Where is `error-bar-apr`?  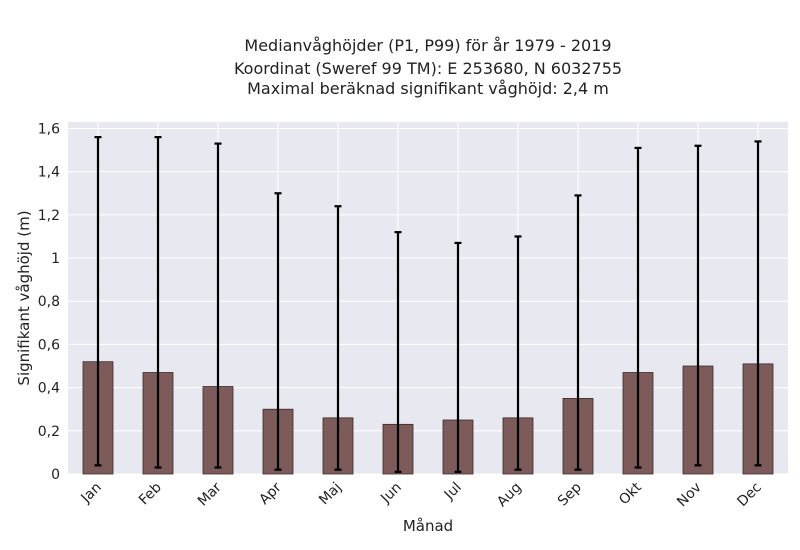 error-bar-apr is located at coordinates (278, 331).